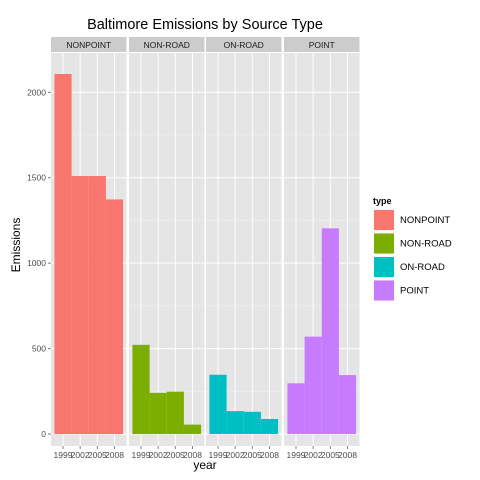 This screenshot has height=480, width=480. I want to click on facet-strip-label: POINT, so click(322, 45).